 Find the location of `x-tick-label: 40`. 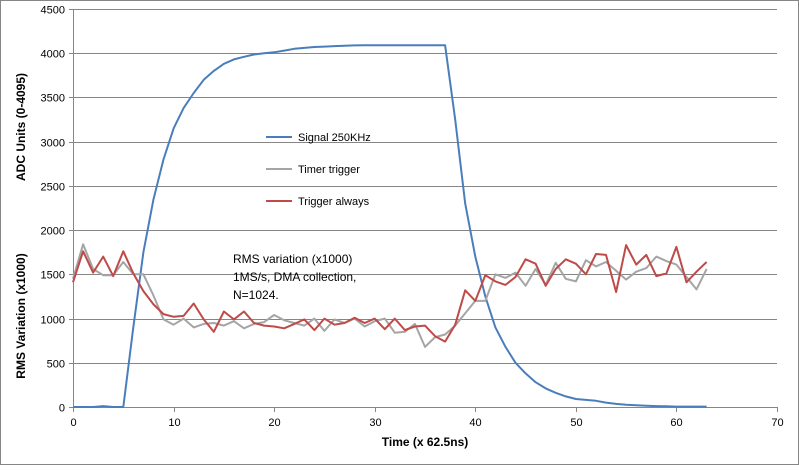

x-tick-label: 40 is located at coordinates (475, 423).